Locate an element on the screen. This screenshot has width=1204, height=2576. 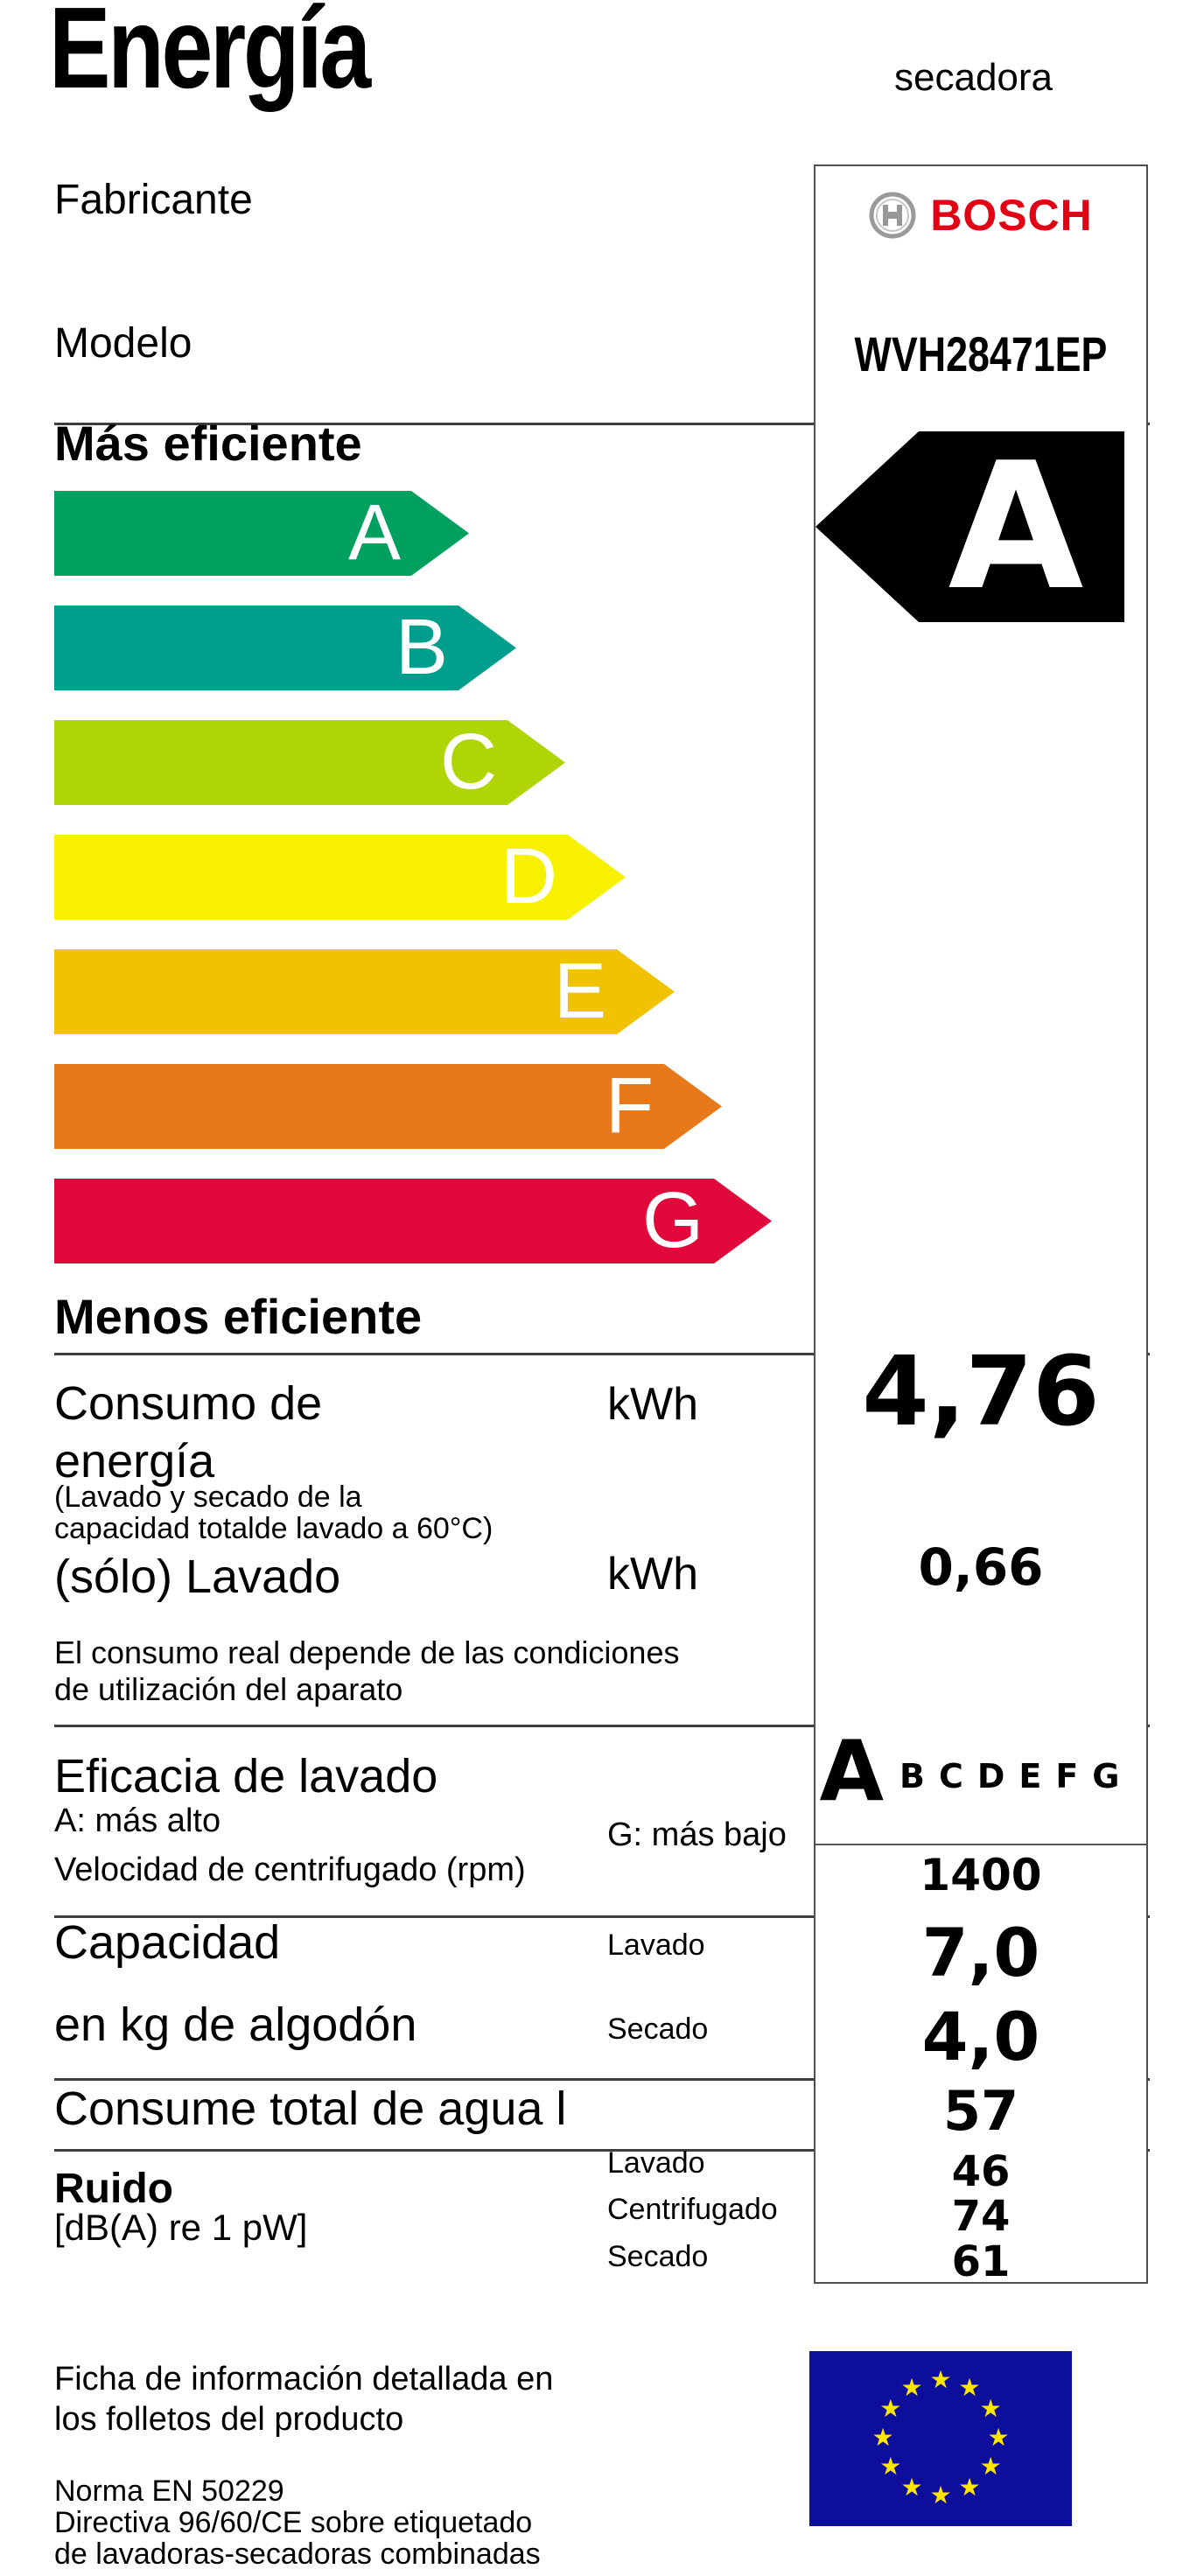
less-efficient-label: Menos eficiente is located at coordinates (238, 1316).